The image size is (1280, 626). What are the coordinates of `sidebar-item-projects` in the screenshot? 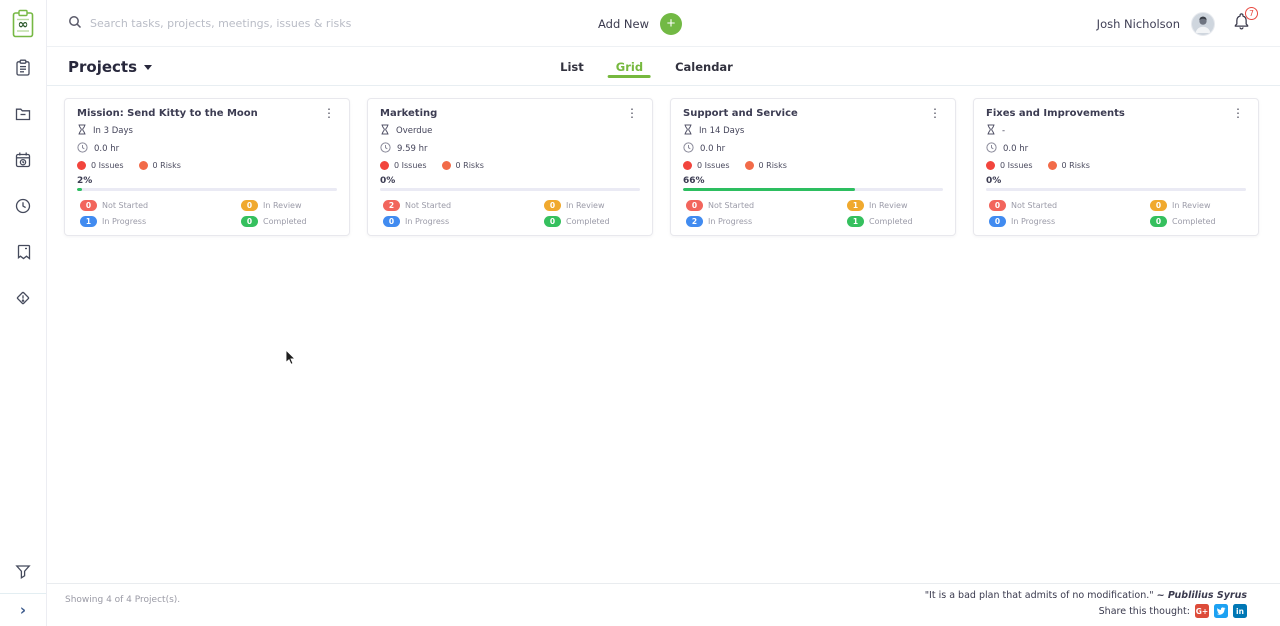 It's located at (23, 116).